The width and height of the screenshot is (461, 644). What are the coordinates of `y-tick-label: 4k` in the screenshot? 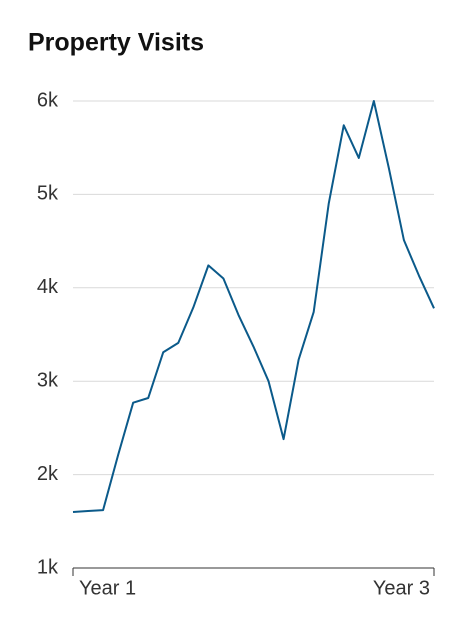 It's located at (48, 287).